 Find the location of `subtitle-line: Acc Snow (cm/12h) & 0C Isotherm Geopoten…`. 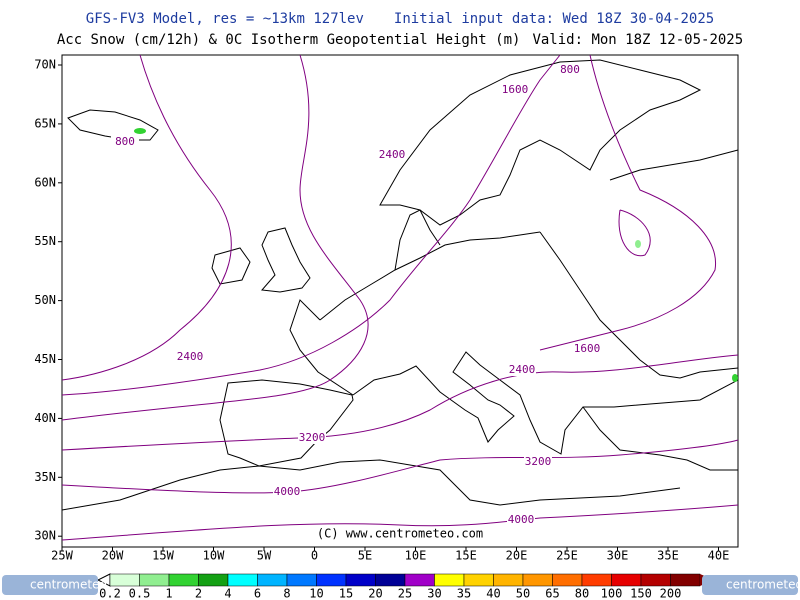

subtitle-line: Acc Snow (cm/12h) & 0C Isotherm Geopoten… is located at coordinates (400, 40).